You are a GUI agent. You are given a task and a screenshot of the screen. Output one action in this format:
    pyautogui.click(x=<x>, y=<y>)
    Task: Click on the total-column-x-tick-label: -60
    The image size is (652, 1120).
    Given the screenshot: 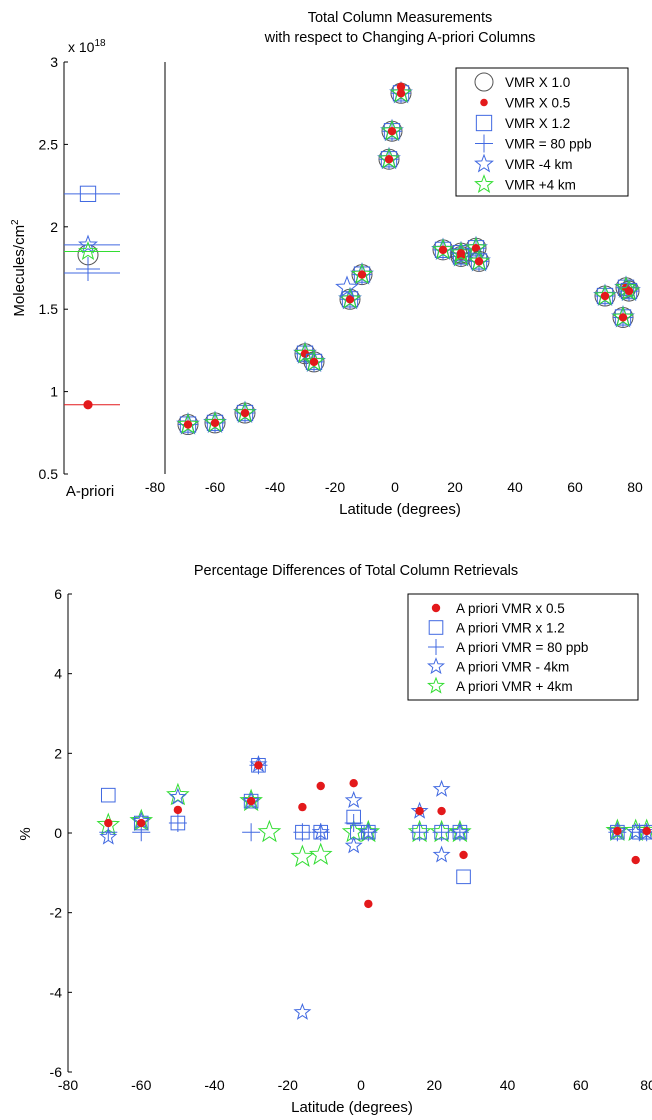 What is the action you would take?
    pyautogui.click(x=215, y=487)
    